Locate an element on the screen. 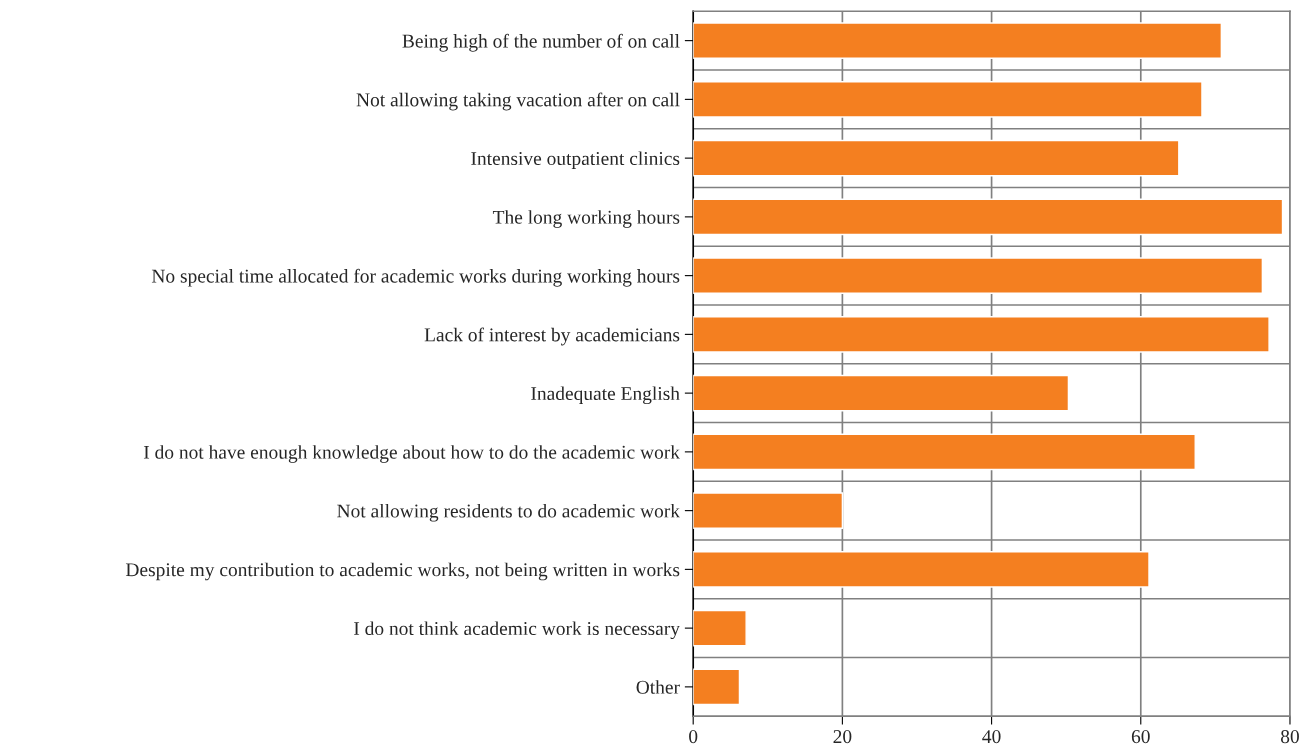 Image resolution: width=1303 pixels, height=750 pixels. x-tick-label: 60 is located at coordinates (1140, 737).